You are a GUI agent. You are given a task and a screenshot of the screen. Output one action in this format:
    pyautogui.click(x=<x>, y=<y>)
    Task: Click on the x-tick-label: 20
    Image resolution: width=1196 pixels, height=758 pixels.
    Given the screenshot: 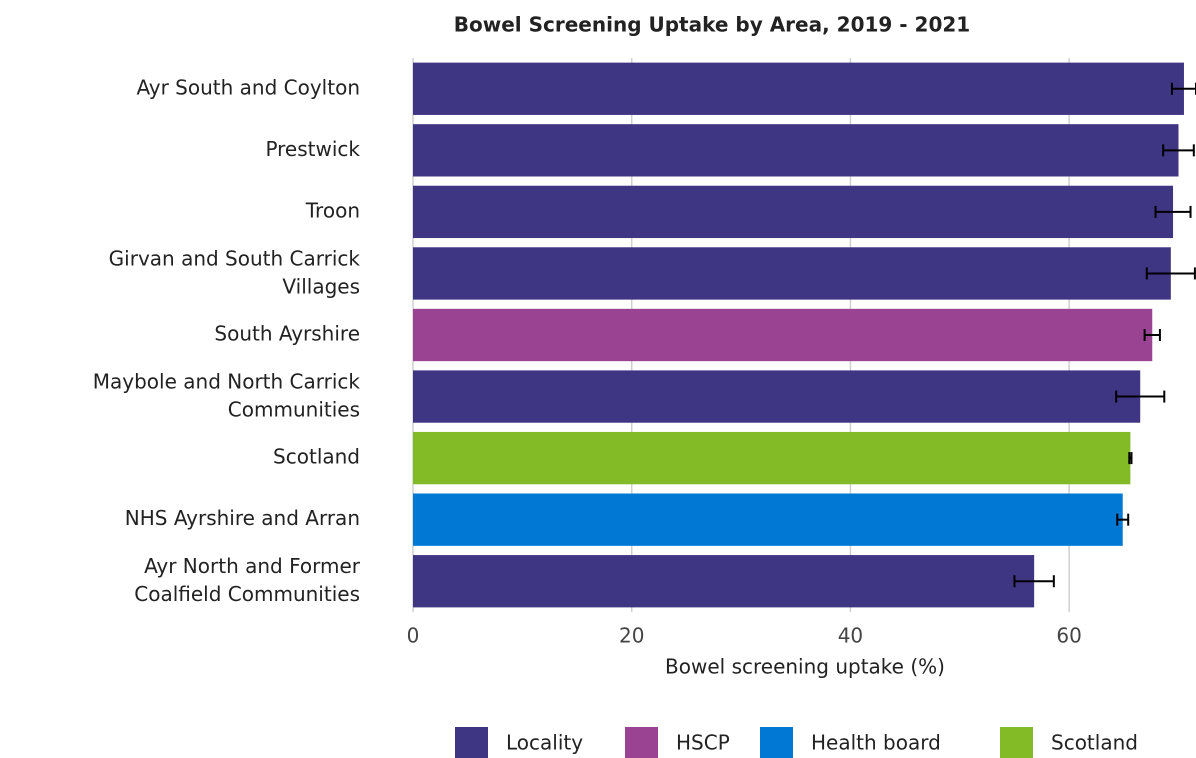 What is the action you would take?
    pyautogui.click(x=631, y=636)
    